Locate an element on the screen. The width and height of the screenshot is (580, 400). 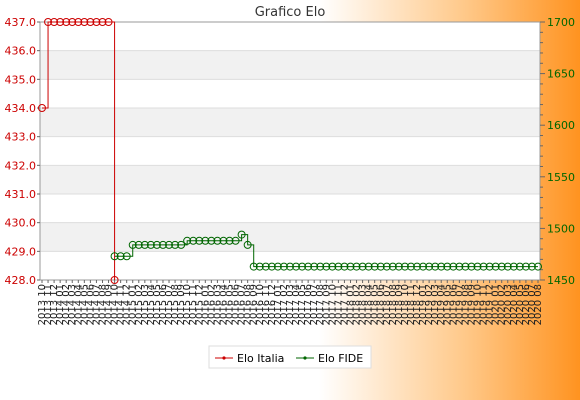
y-left-tick-label: 433.0 is located at coordinates (21, 137).